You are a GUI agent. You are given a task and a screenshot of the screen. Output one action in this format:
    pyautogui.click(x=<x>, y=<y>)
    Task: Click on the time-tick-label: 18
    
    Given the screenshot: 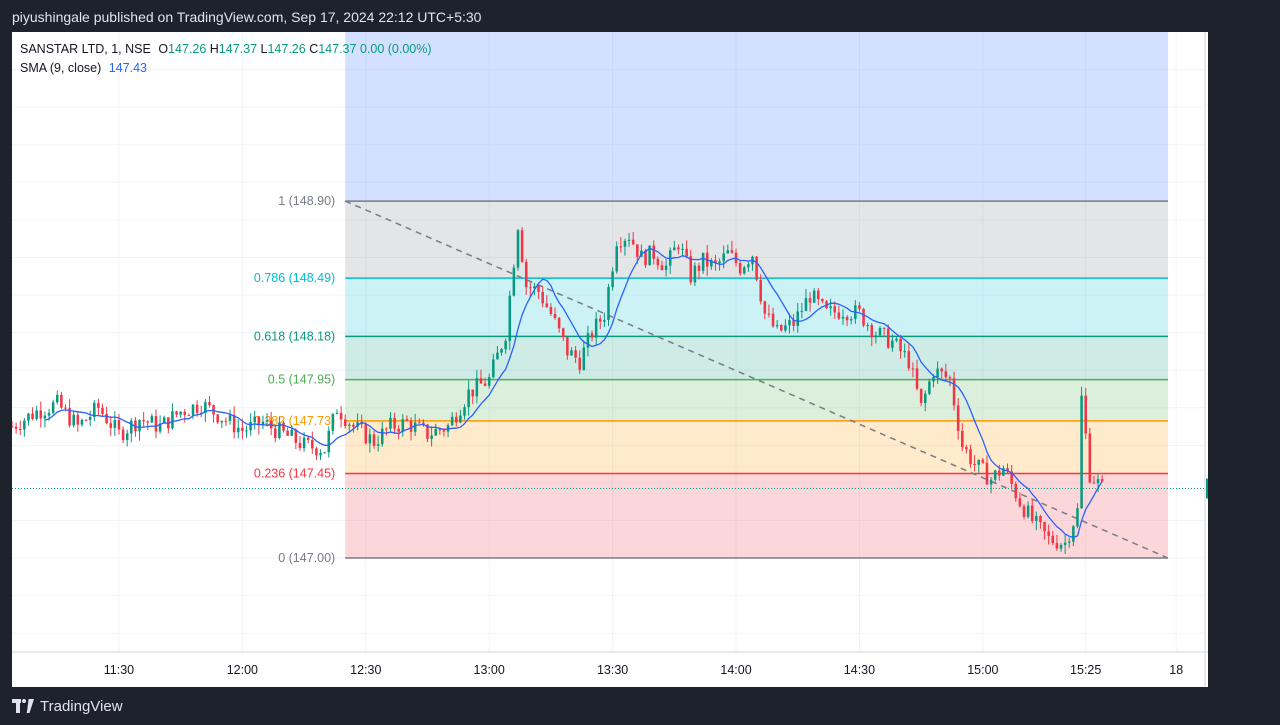 What is the action you would take?
    pyautogui.click(x=1176, y=670)
    